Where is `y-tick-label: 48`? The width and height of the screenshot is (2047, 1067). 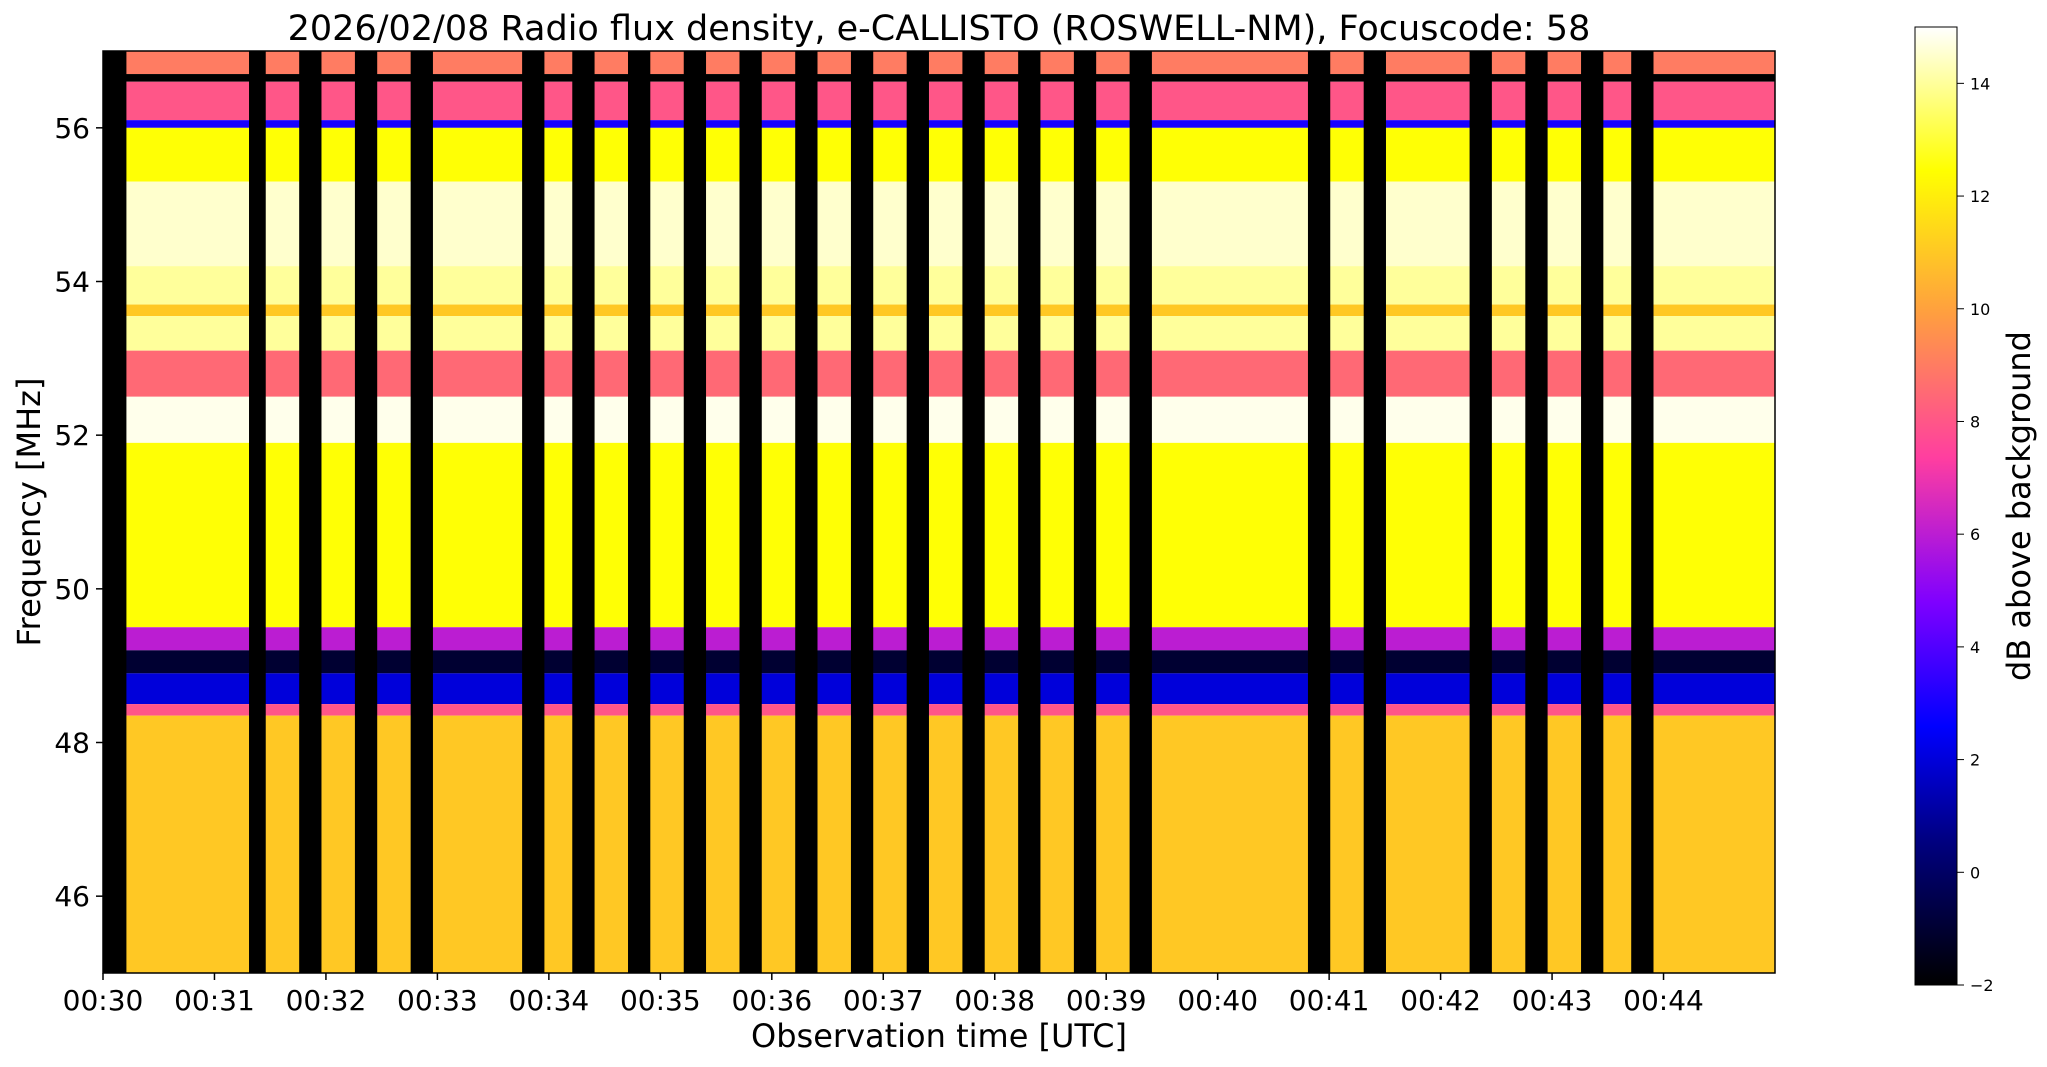 y-tick-label: 48 is located at coordinates (72, 743).